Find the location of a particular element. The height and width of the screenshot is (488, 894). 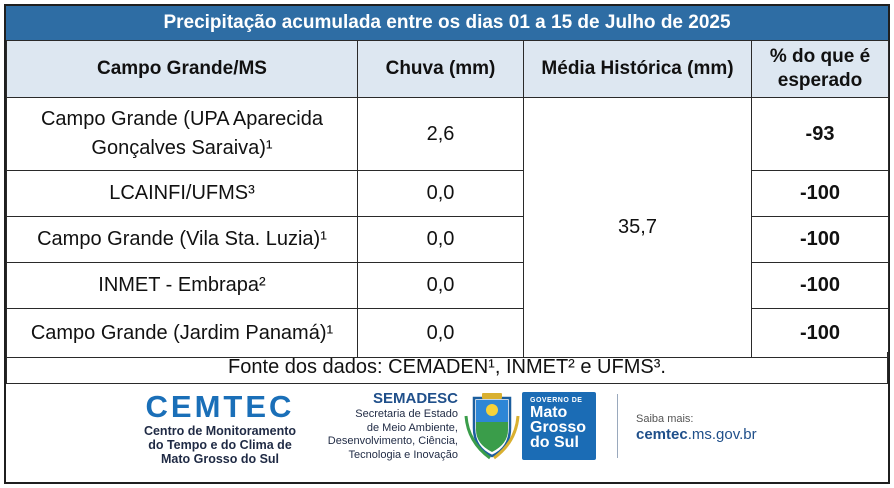

header-station: Campo Grande/MS is located at coordinates (182, 69).